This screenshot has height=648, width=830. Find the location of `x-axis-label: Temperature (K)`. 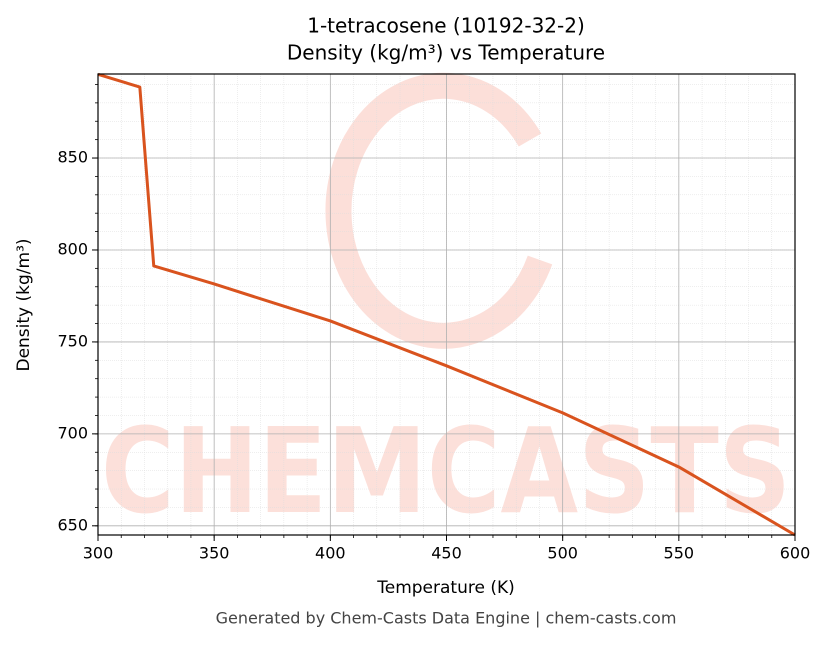

x-axis-label: Temperature (K) is located at coordinates (445, 588).